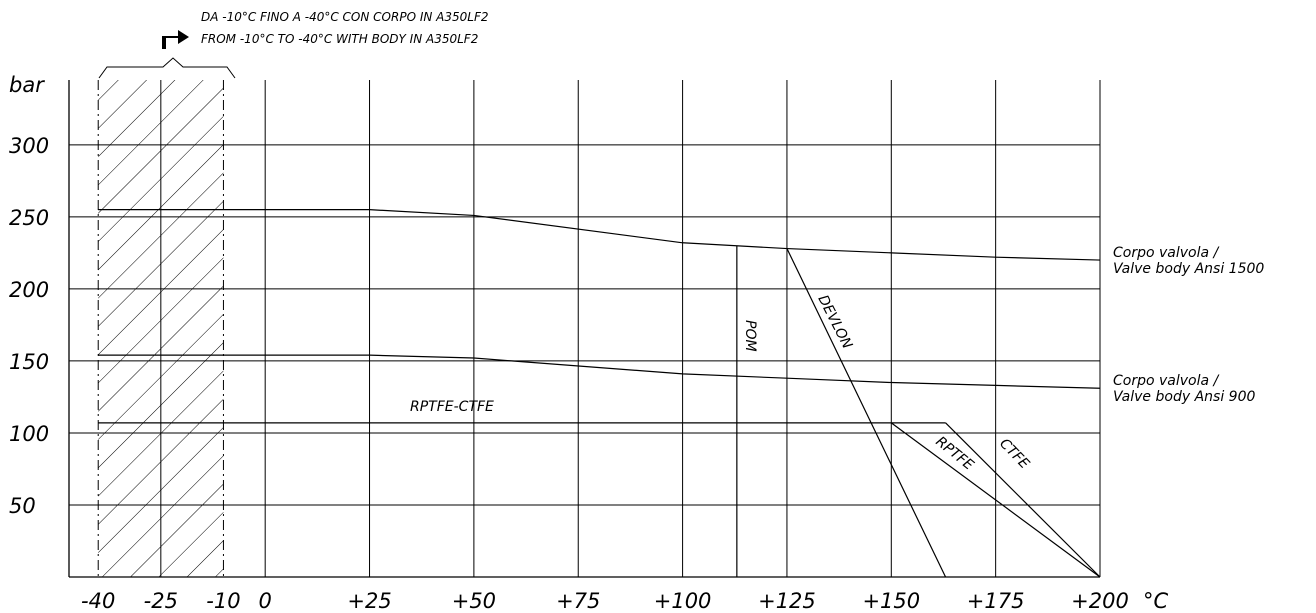  What do you see at coordinates (29, 362) in the screenshot?
I see `y-tick-label: 150` at bounding box center [29, 362].